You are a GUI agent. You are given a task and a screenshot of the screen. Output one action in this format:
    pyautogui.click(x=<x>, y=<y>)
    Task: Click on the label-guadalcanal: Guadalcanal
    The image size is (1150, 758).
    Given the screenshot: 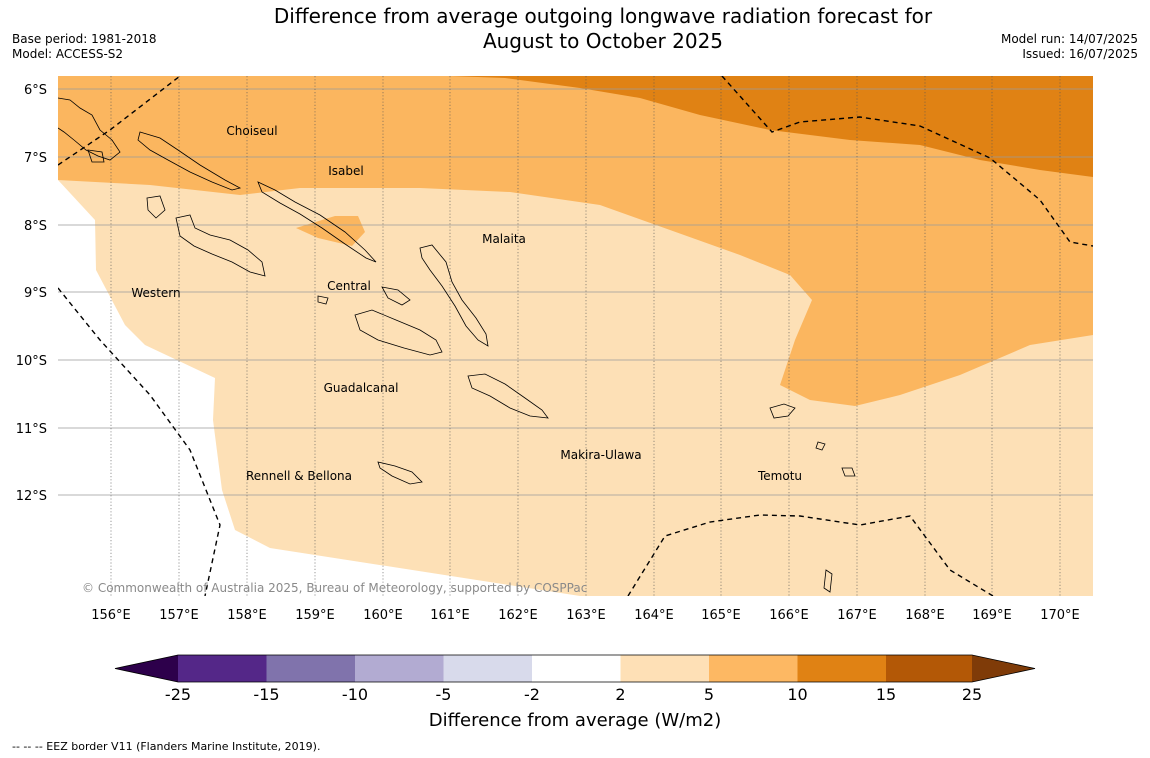 What is the action you would take?
    pyautogui.click(x=361, y=388)
    